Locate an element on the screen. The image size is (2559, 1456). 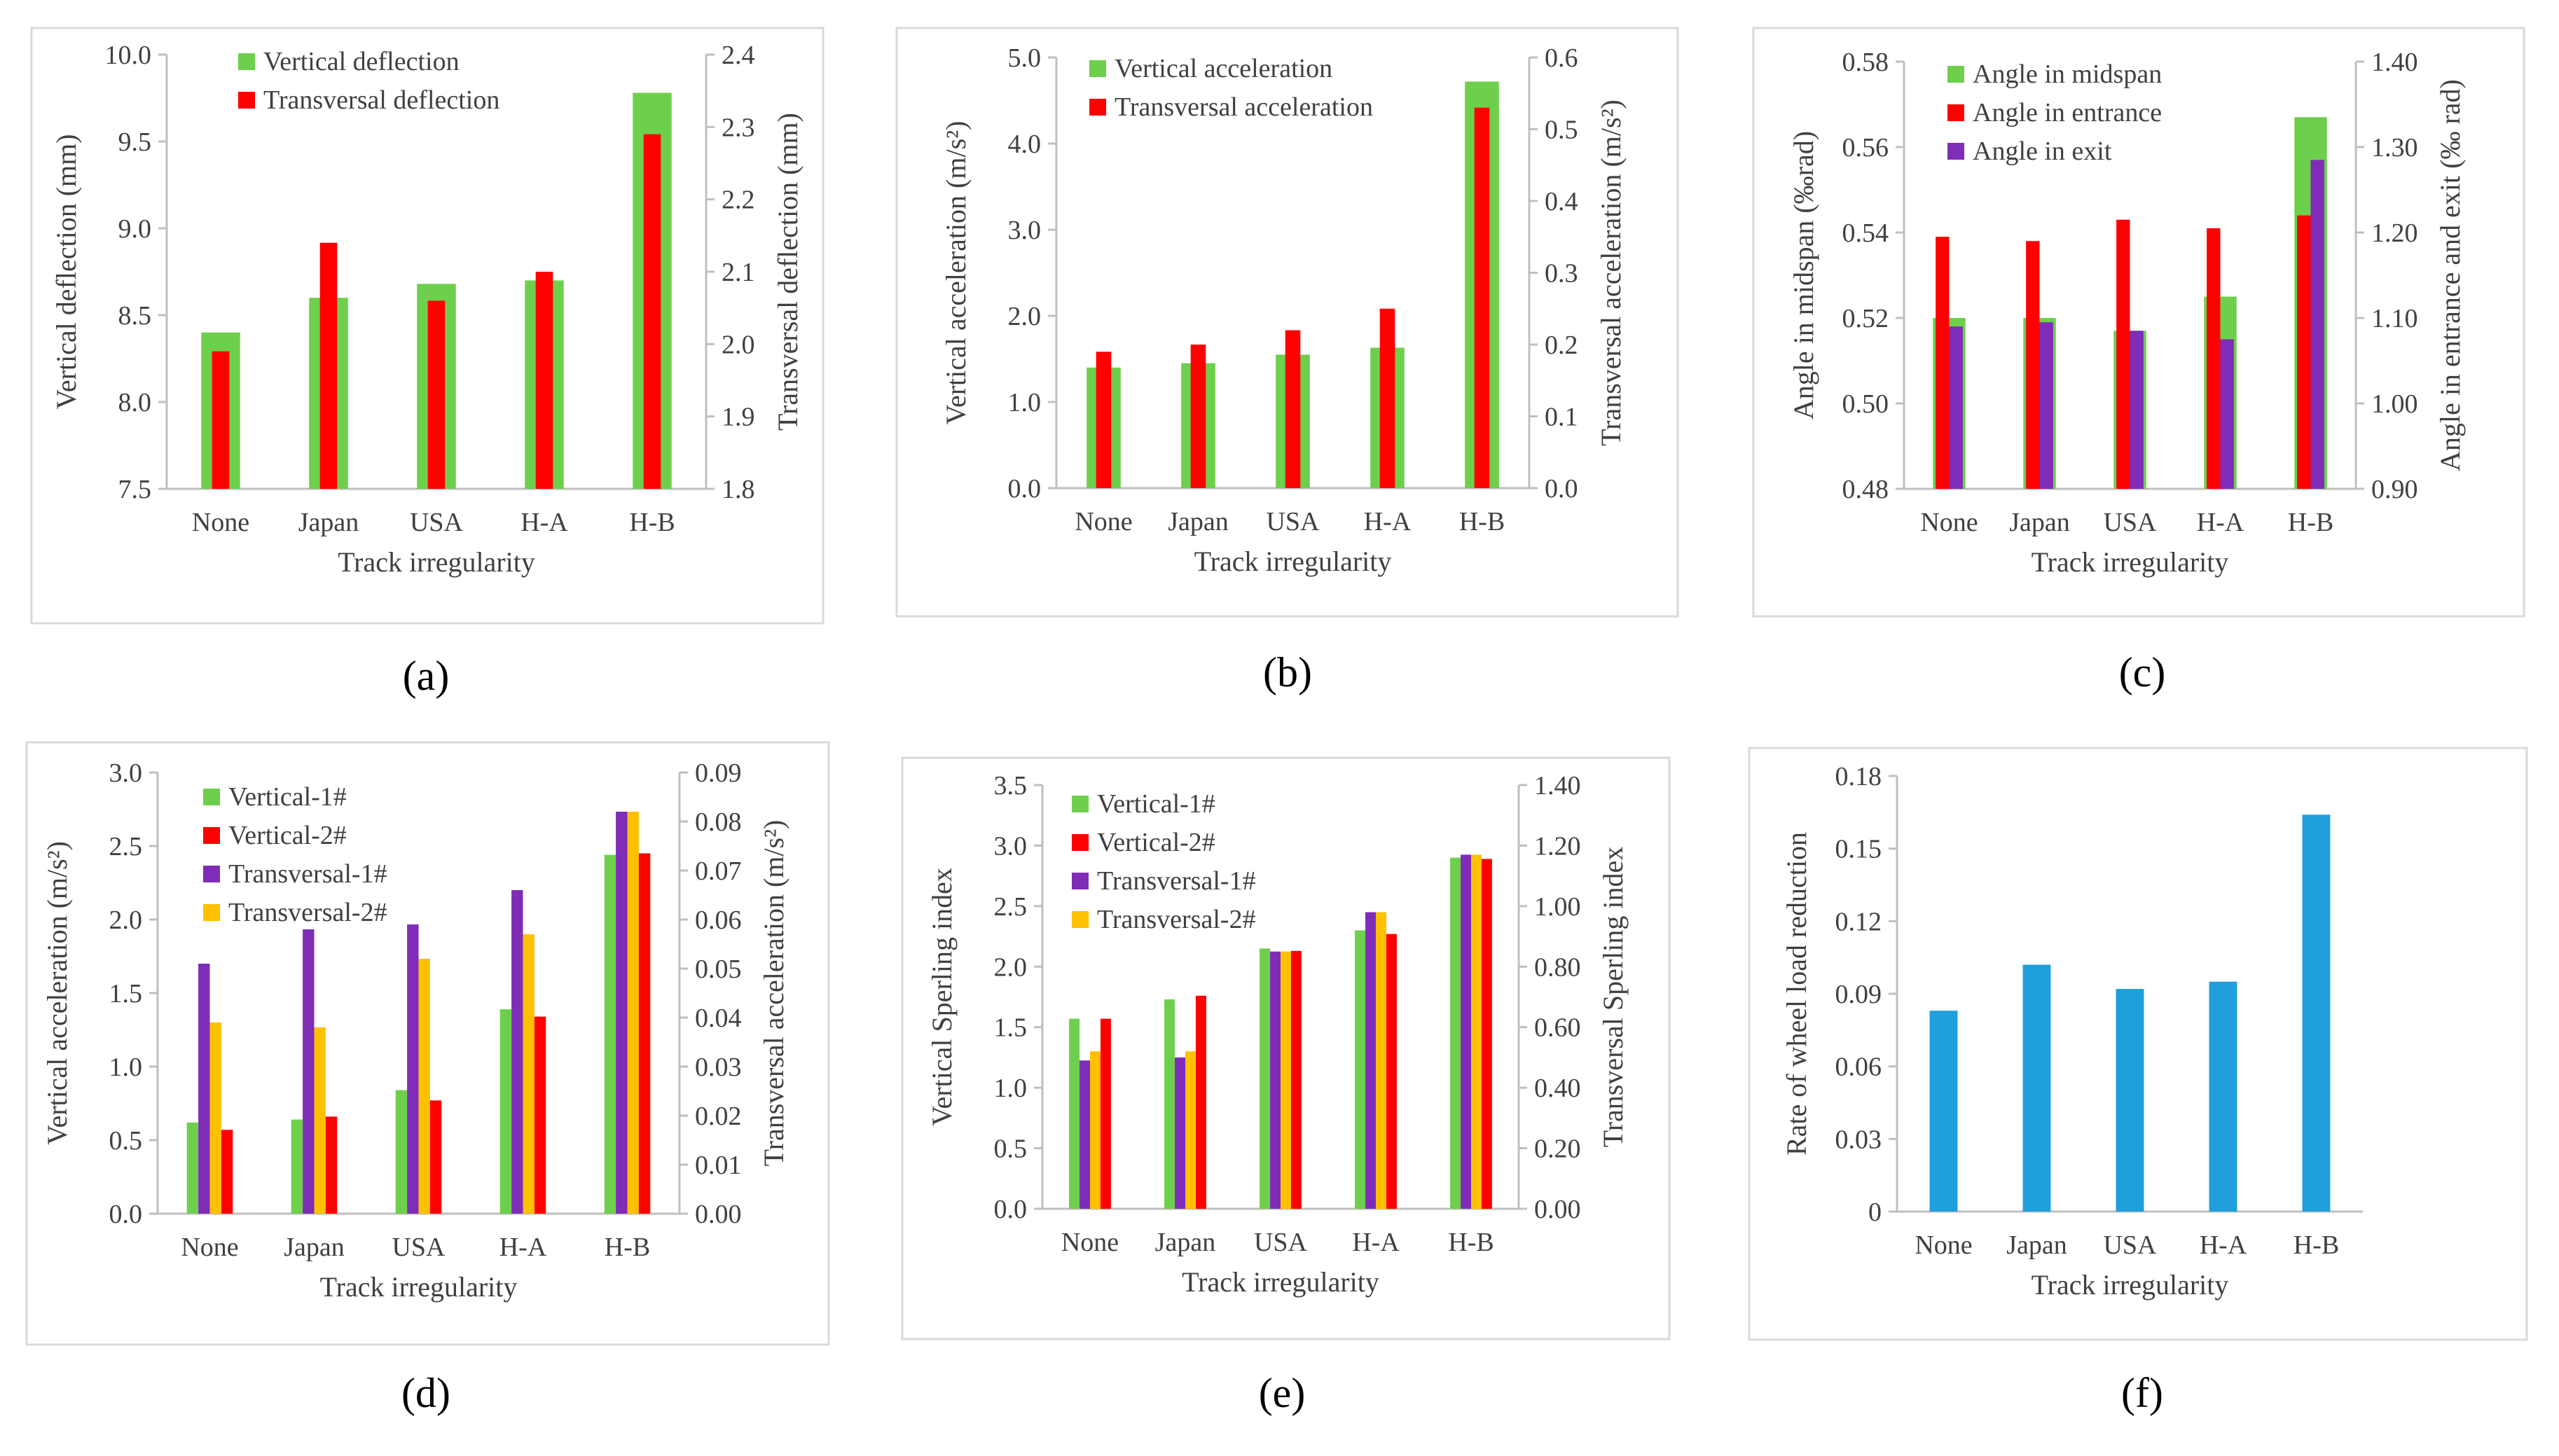
chart-f-xtick-label: USA is located at coordinates (2130, 1245).